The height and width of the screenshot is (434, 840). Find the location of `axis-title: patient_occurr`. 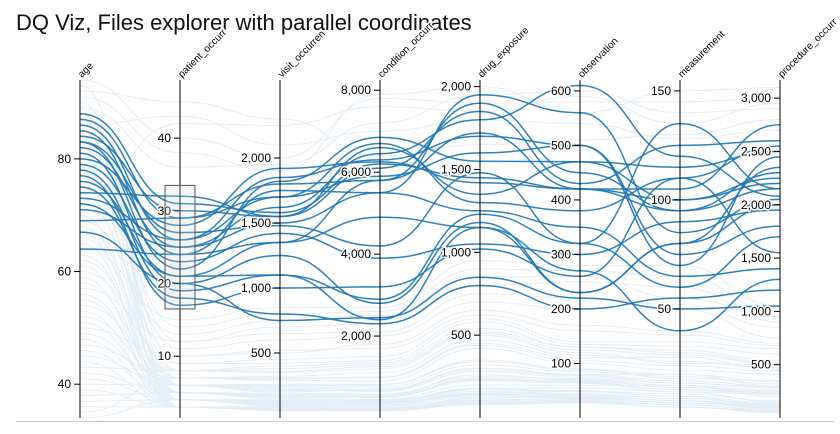

axis-title: patient_occurr is located at coordinates (202, 53).